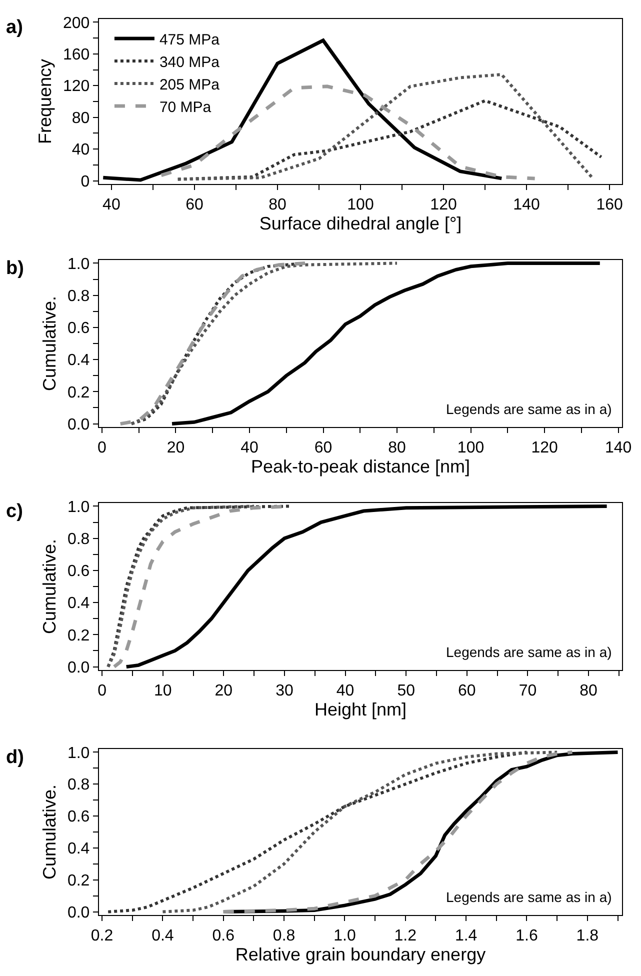  What do you see at coordinates (345, 935) in the screenshot?
I see `x-tick-label: 1.0` at bounding box center [345, 935].